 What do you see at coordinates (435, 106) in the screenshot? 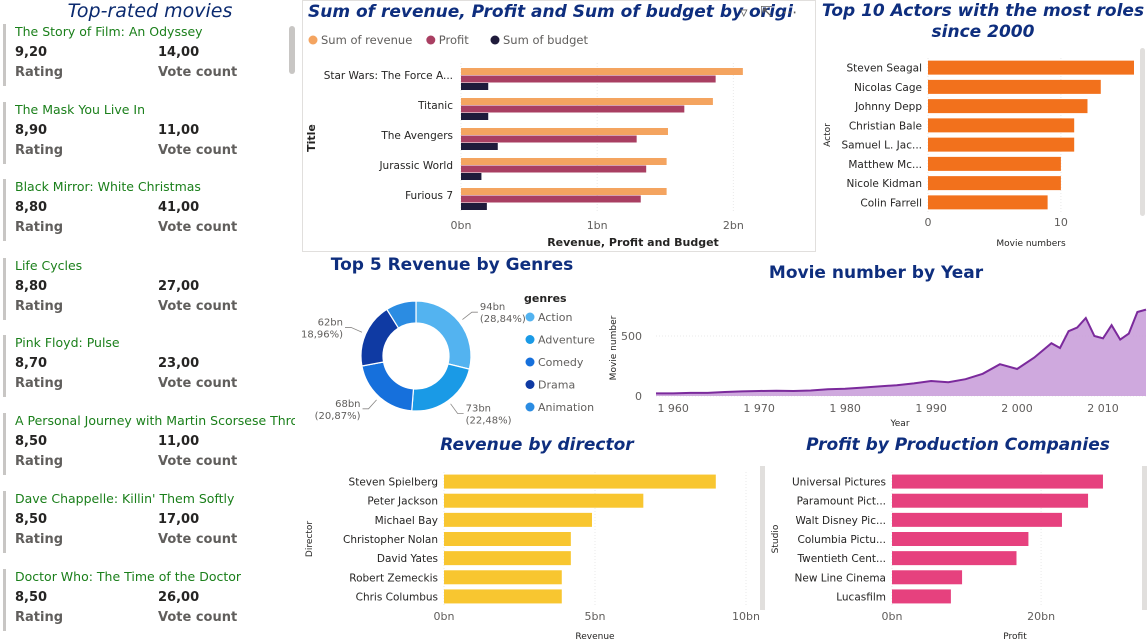
I see `category-label: Titanic` at bounding box center [435, 106].